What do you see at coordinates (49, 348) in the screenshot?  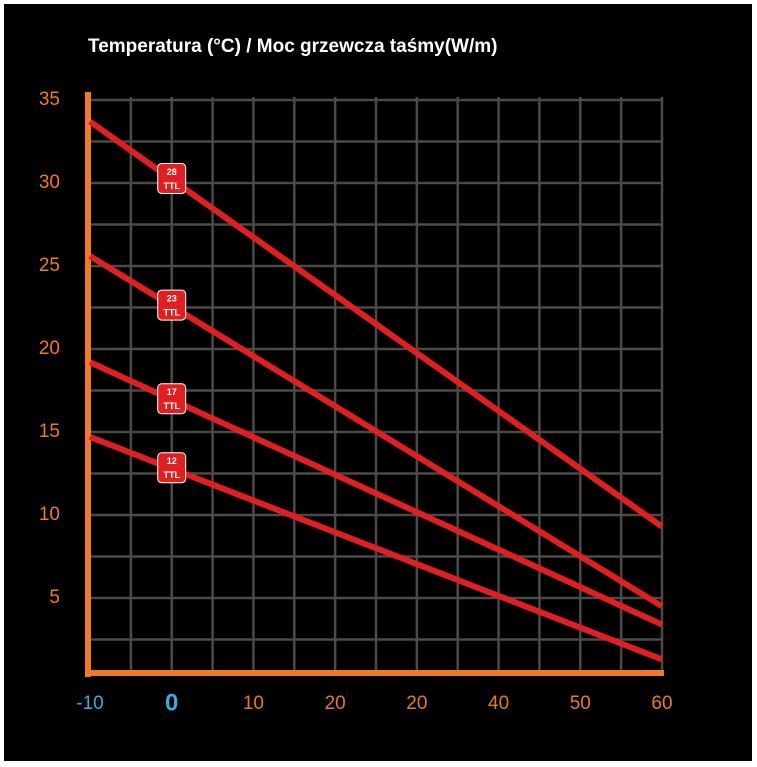 I see `y-tick-label: 20` at bounding box center [49, 348].